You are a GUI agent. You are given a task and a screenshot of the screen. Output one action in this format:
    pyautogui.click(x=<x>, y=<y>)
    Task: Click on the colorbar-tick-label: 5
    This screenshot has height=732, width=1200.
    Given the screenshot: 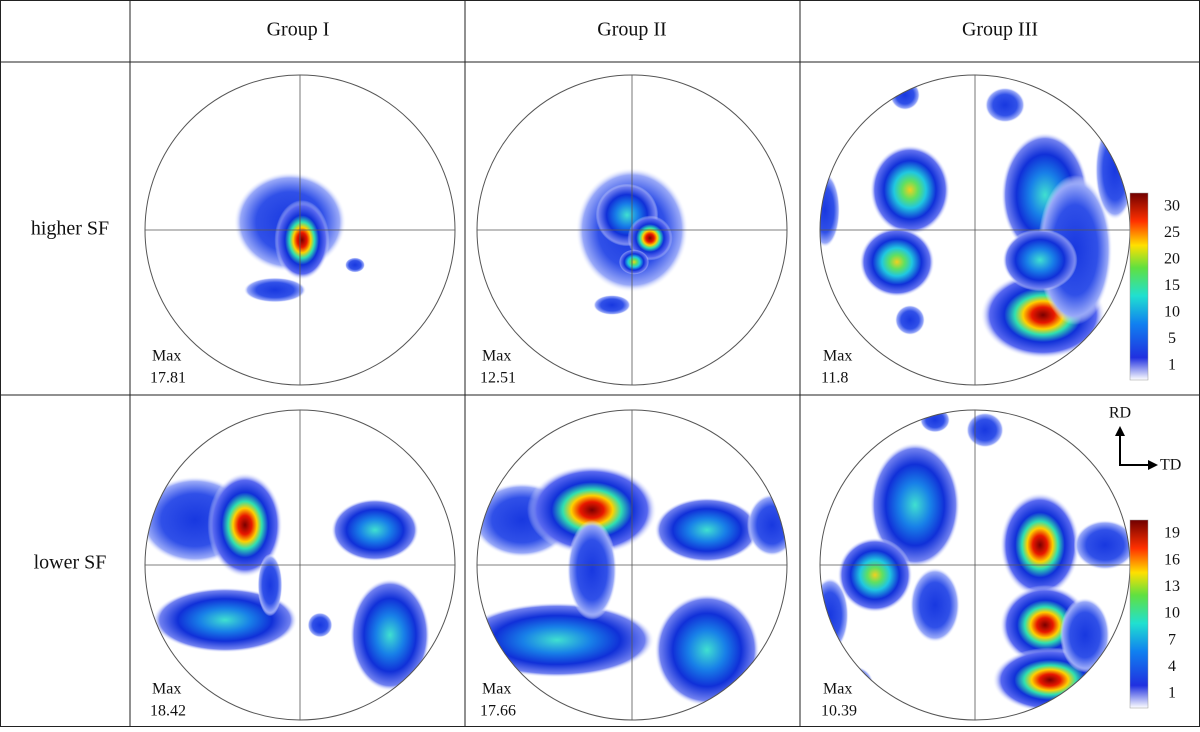 What is the action you would take?
    pyautogui.click(x=1172, y=338)
    